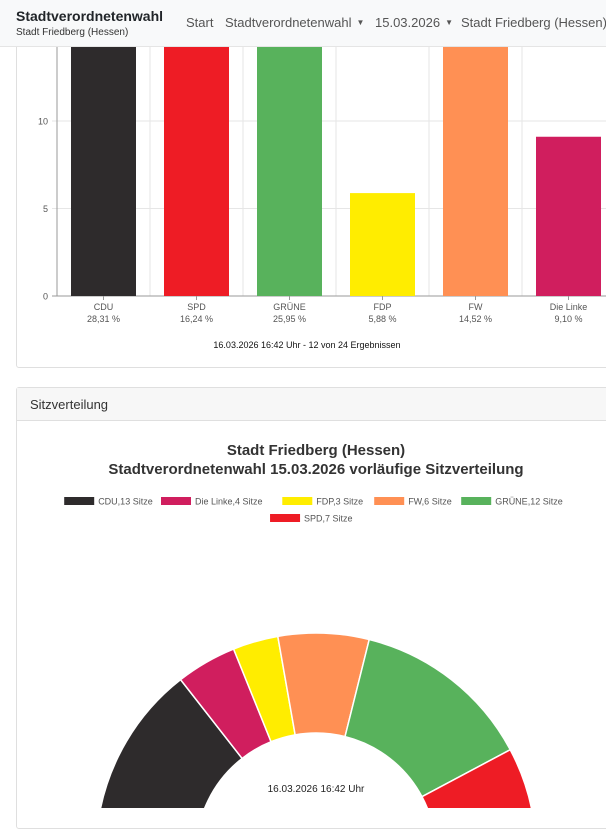 This screenshot has height=829, width=606. What do you see at coordinates (339, 502) in the screenshot?
I see `legend-label: FDP,3 Sitze` at bounding box center [339, 502].